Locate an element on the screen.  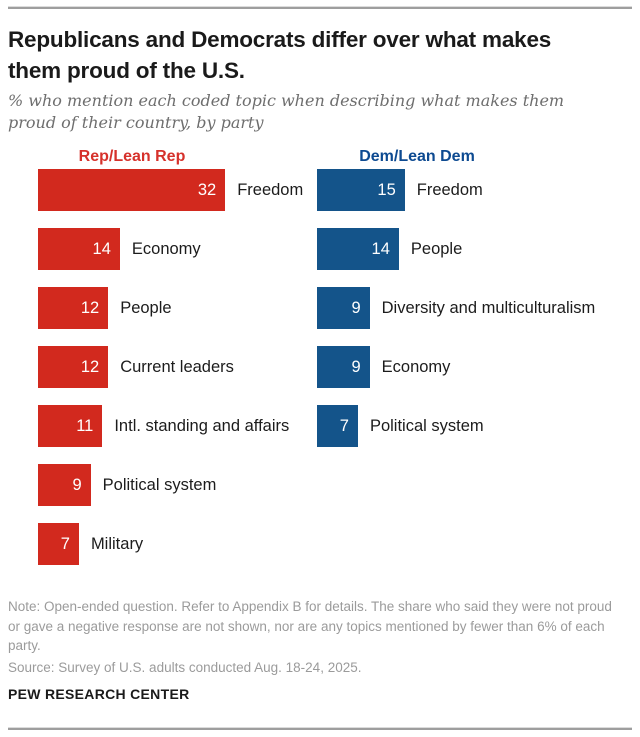
bar-category-label: Current leaders is located at coordinates (177, 366).